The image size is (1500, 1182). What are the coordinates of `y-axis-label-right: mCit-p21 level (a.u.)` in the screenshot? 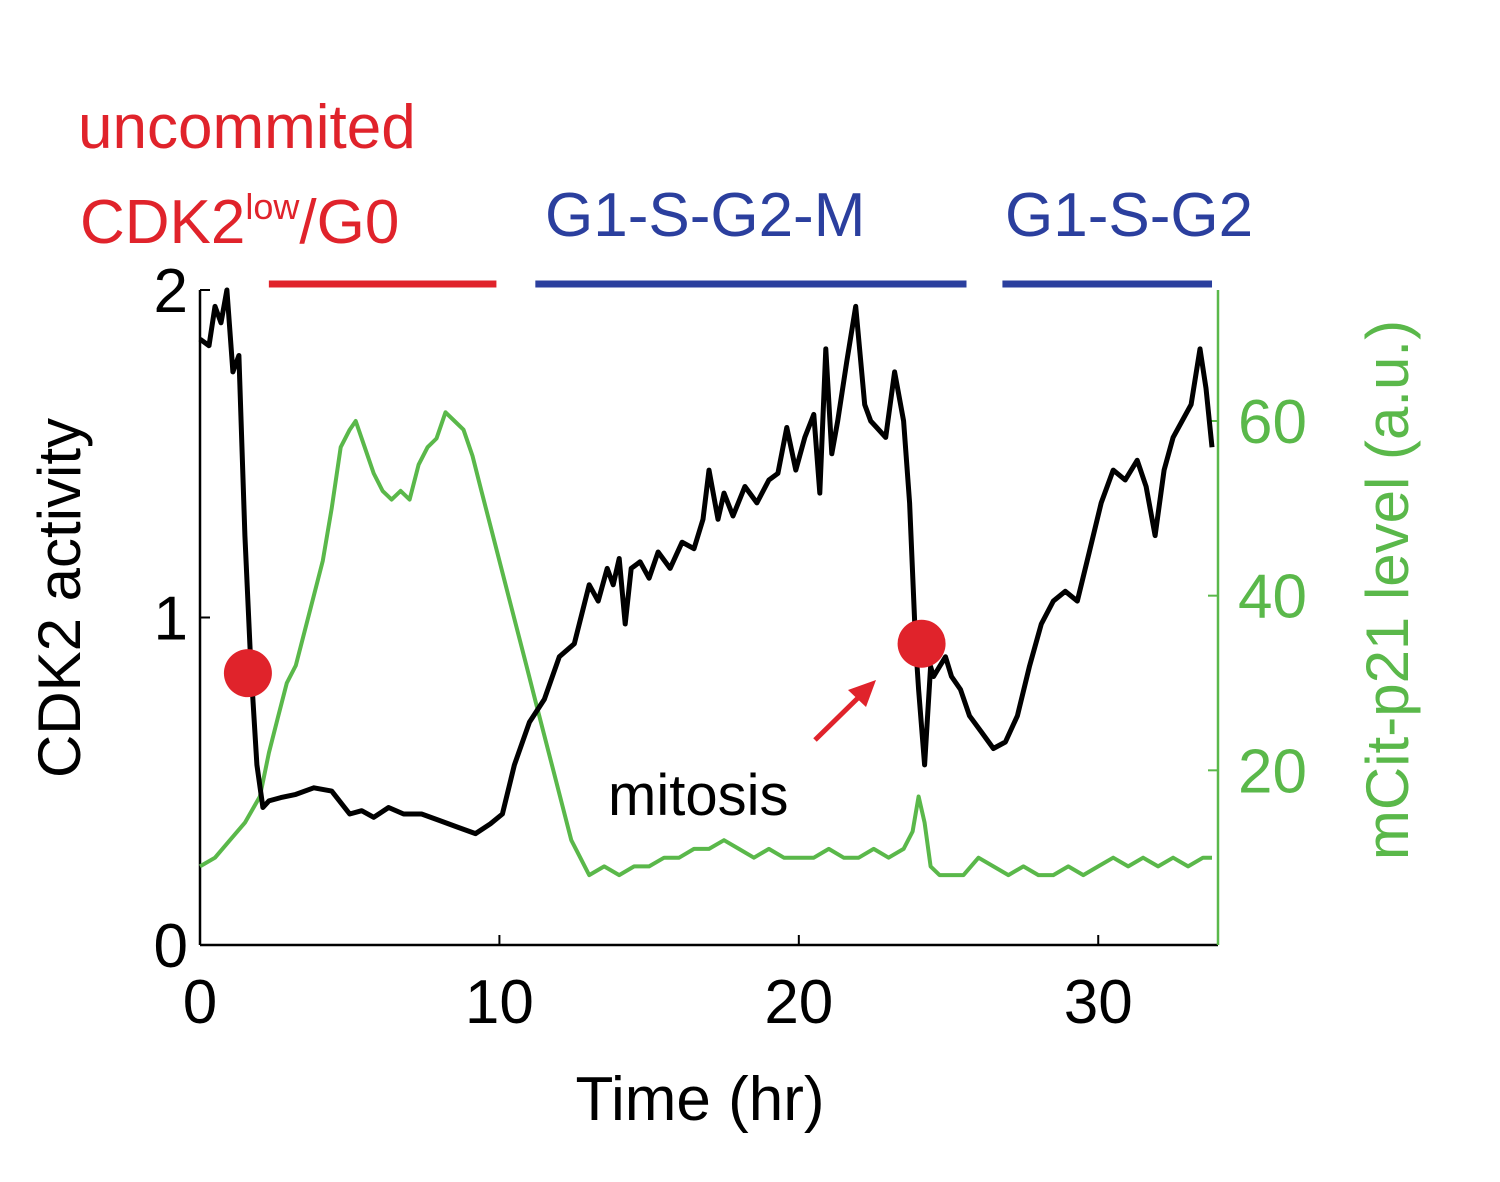 It's located at (1387, 590).